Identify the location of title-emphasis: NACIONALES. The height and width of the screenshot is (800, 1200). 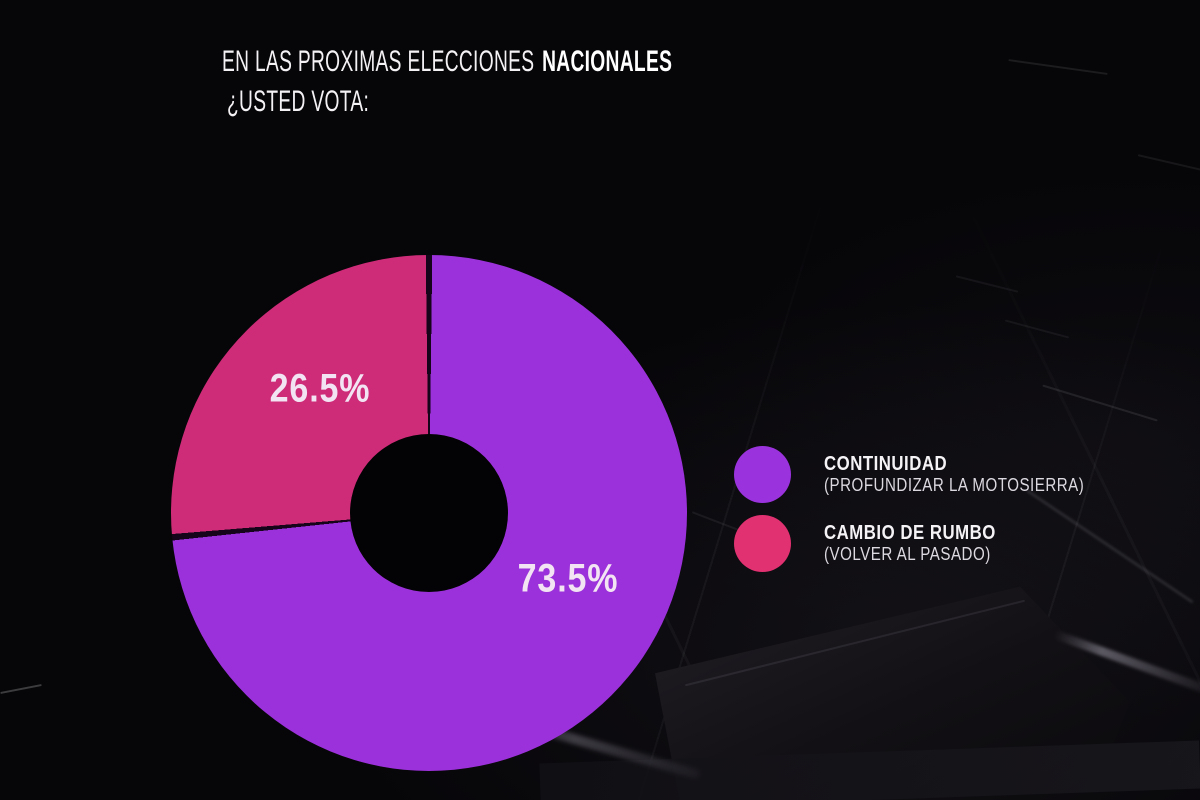
(607, 61).